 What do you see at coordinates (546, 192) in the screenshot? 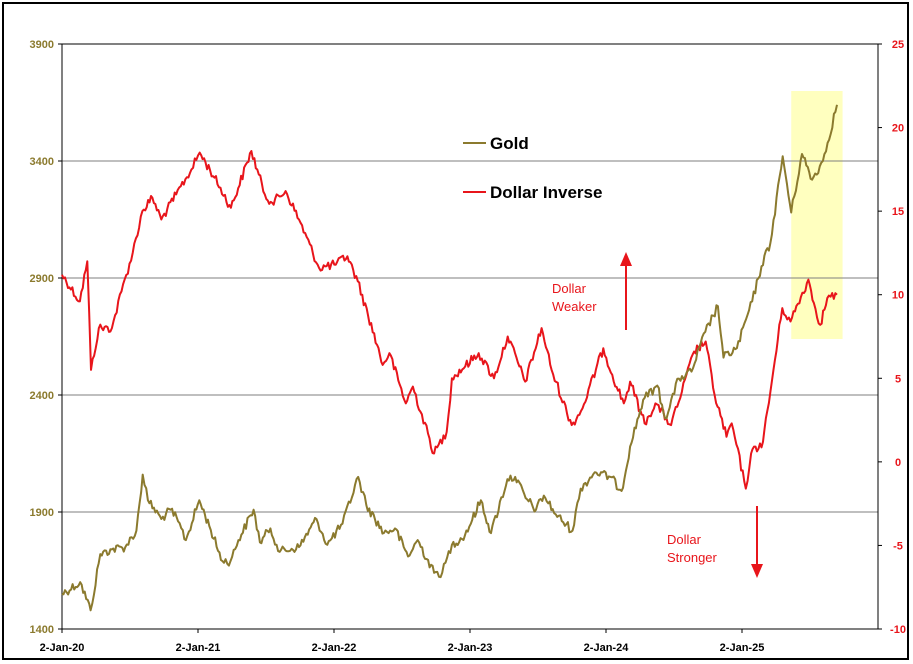
I see `legend-dollar-label: Dollar Inverse` at bounding box center [546, 192].